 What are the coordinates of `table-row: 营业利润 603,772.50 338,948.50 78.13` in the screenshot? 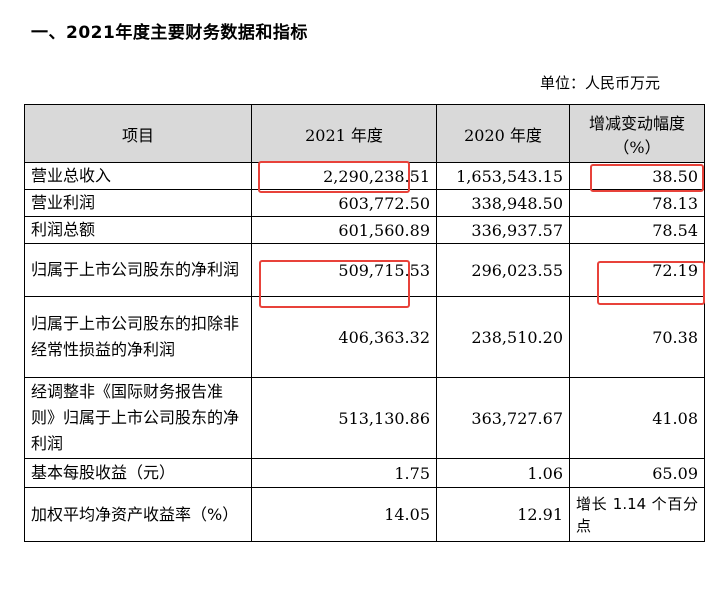 It's located at (364, 203).